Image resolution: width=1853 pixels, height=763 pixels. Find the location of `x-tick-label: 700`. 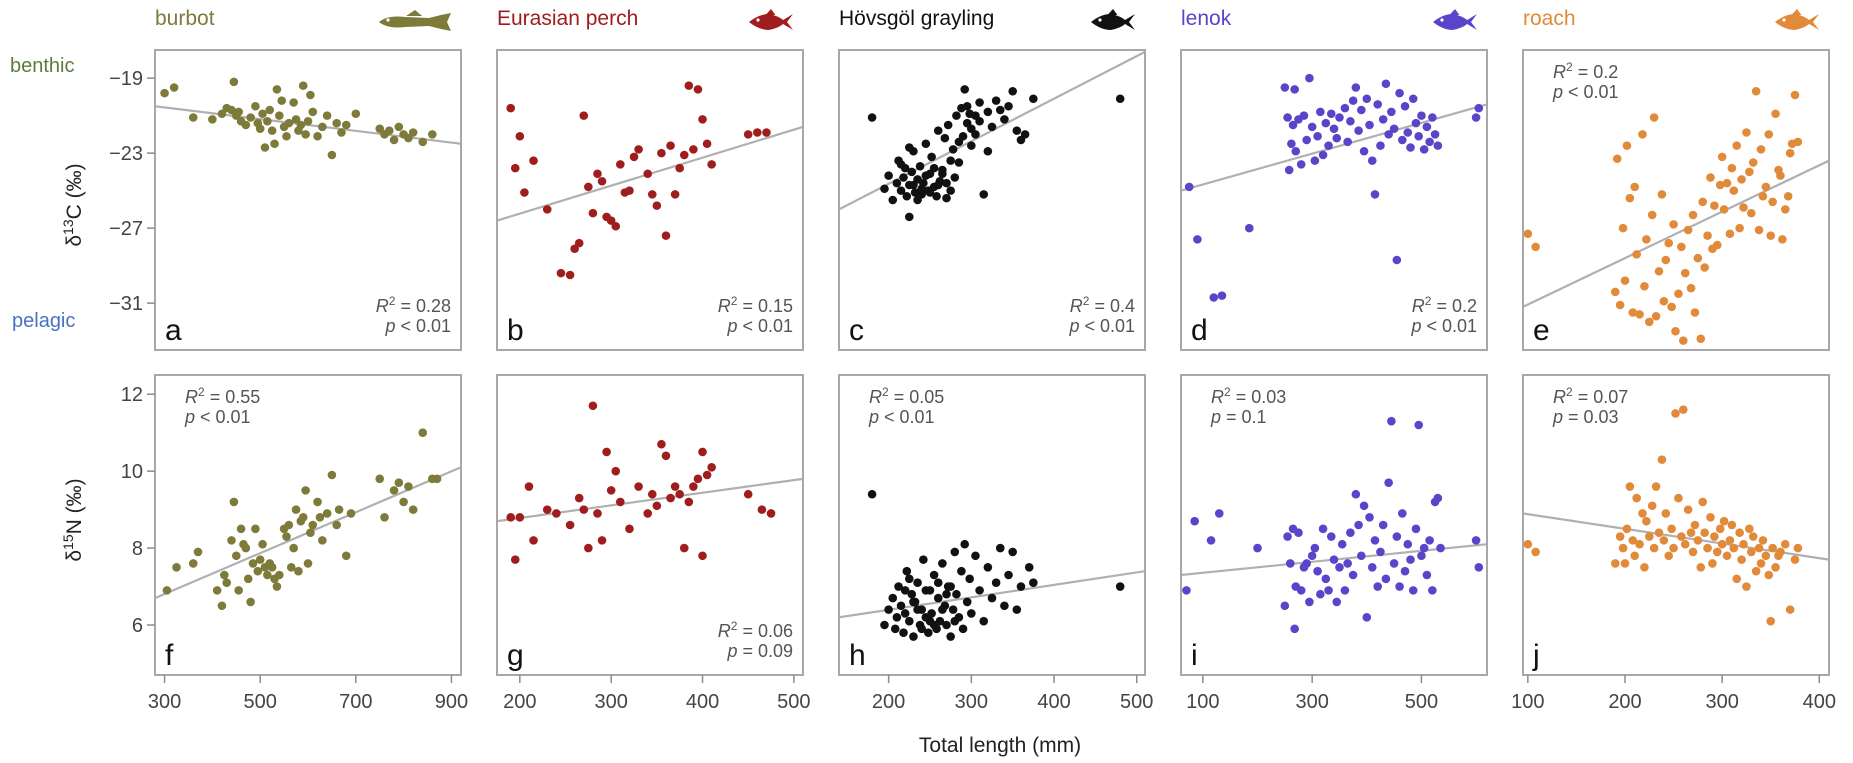

x-tick-label: 700 is located at coordinates (355, 702).